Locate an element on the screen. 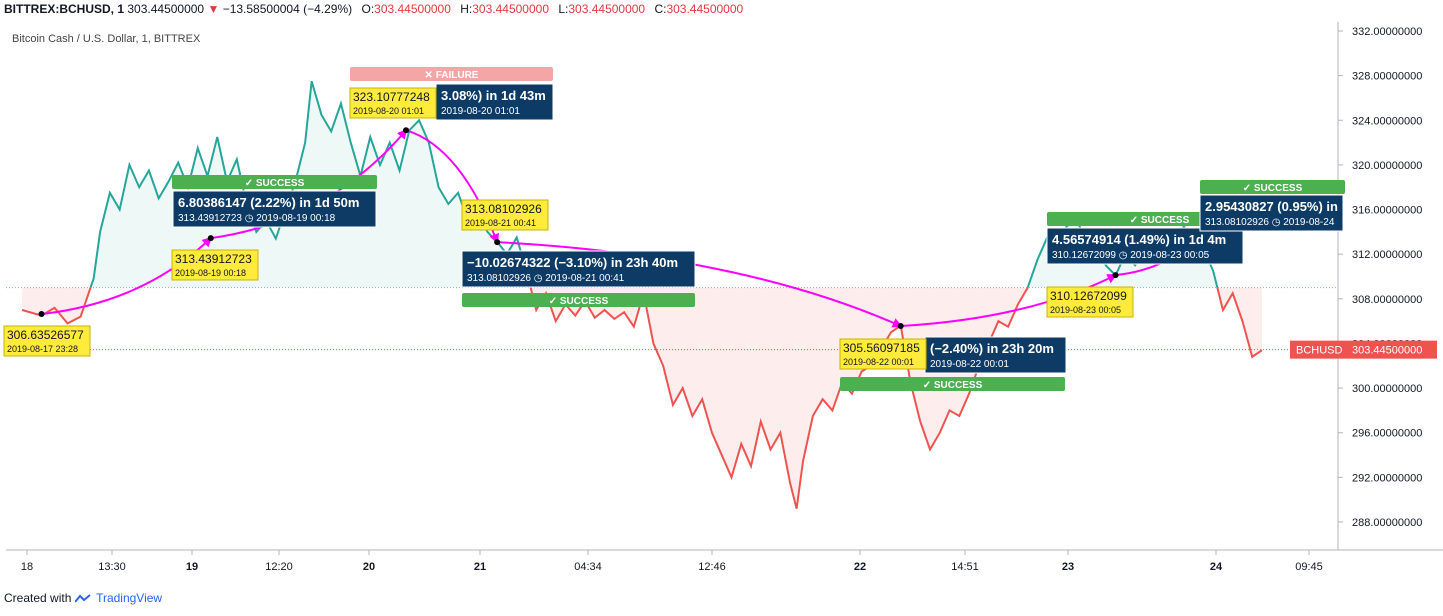  last-price-tag: BCHUSD 303.44500000 is located at coordinates (1363, 349).